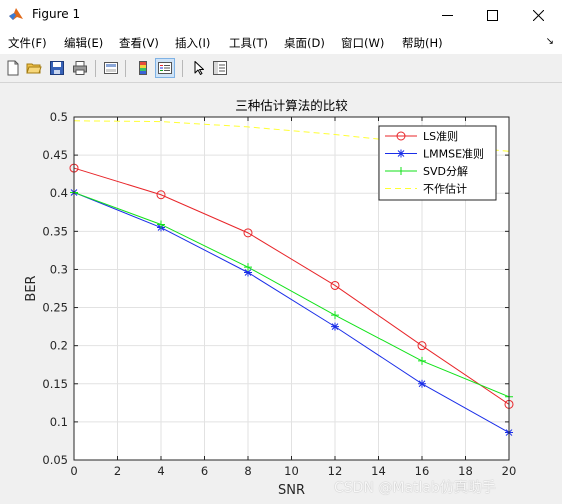  I want to click on edit-plot-arrow-icon, so click(199, 68).